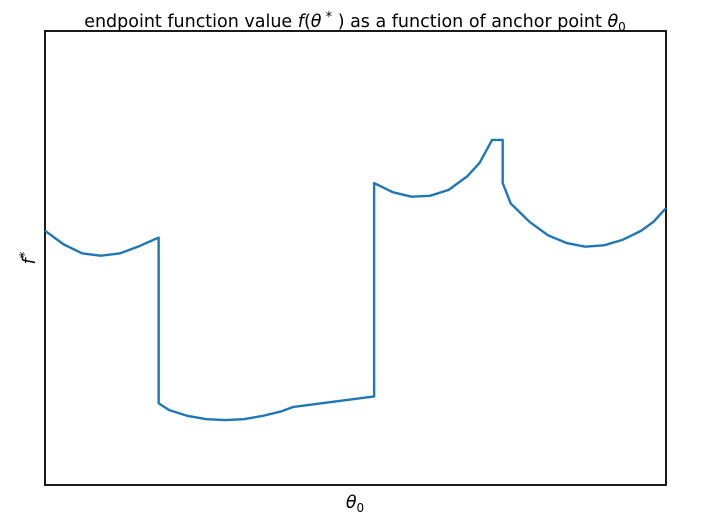  What do you see at coordinates (355, 504) in the screenshot?
I see `x-axis-label: θ0` at bounding box center [355, 504].